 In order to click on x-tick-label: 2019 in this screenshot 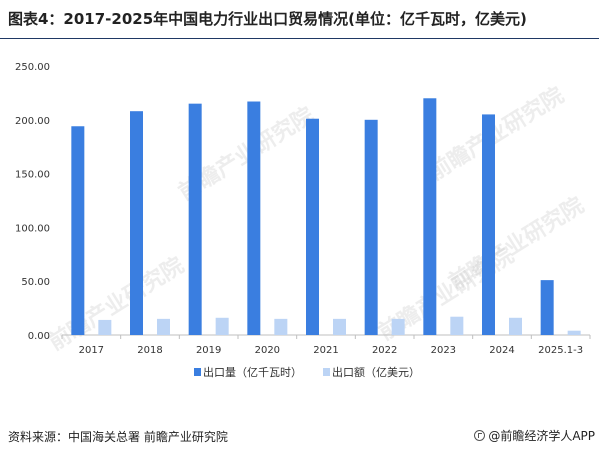, I will do `click(208, 350)`.